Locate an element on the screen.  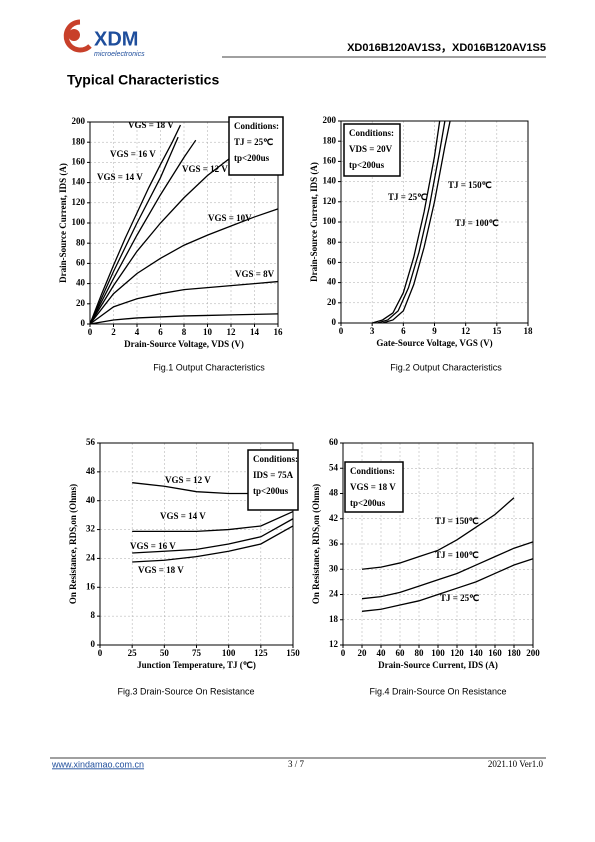
conditions-text: VGS = 18 V is located at coordinates (373, 487).